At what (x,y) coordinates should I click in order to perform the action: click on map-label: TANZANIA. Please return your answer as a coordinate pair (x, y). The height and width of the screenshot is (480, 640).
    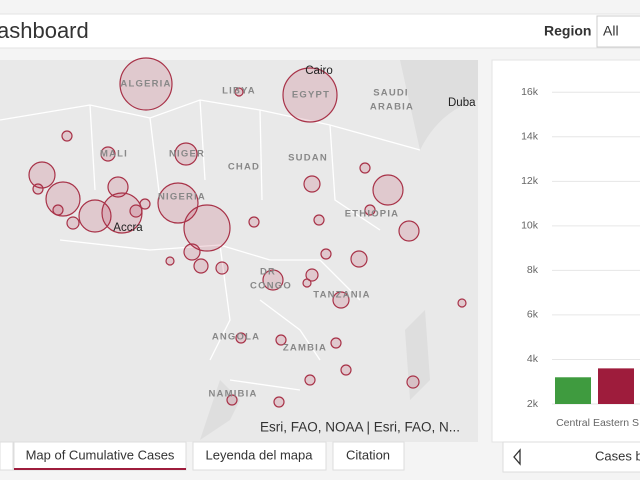
    Looking at the image, I should click on (341, 295).